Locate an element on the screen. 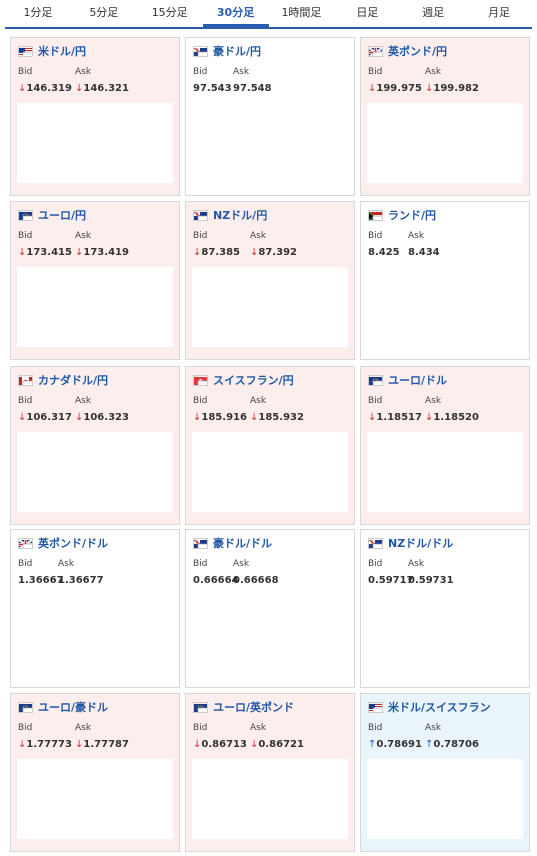 The width and height of the screenshot is (537, 856). pair-title: 106.6106.414:3020:302:30 カナダドル/円 is located at coordinates (63, 380).